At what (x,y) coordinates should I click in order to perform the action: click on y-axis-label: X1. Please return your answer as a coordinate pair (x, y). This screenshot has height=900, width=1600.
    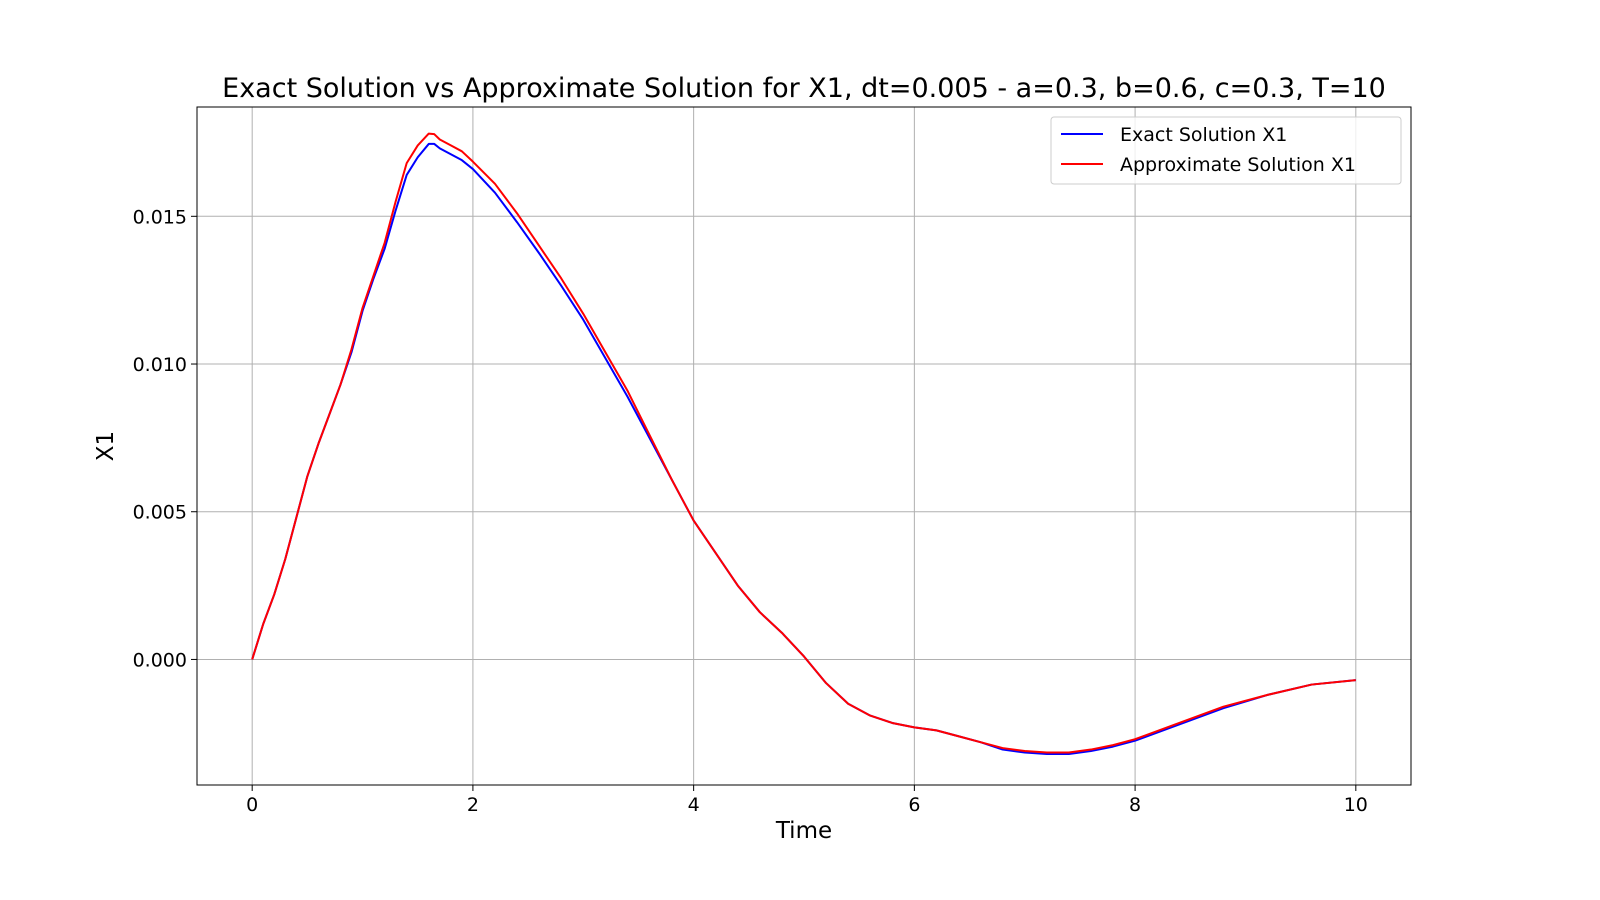
    Looking at the image, I should click on (106, 446).